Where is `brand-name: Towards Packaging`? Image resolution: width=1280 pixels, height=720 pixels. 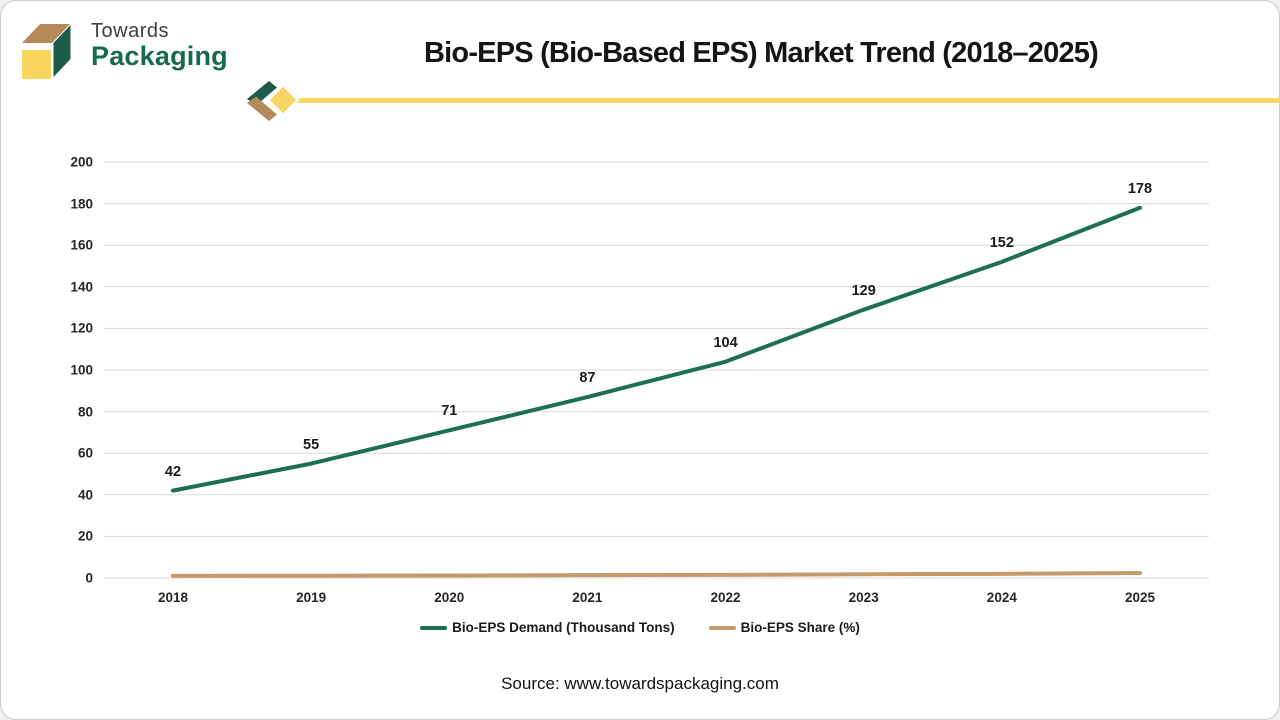
brand-name: Towards Packaging is located at coordinates (159, 42).